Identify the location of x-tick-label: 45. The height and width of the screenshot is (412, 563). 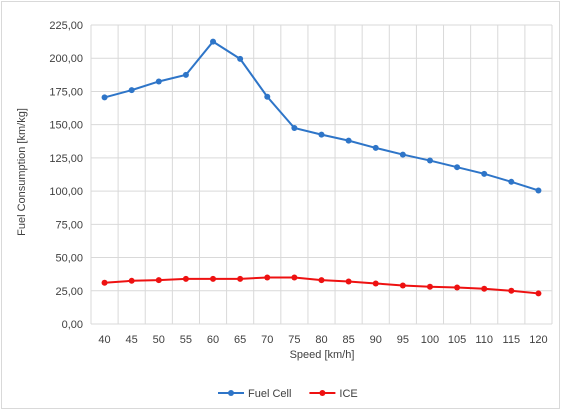
(132, 340).